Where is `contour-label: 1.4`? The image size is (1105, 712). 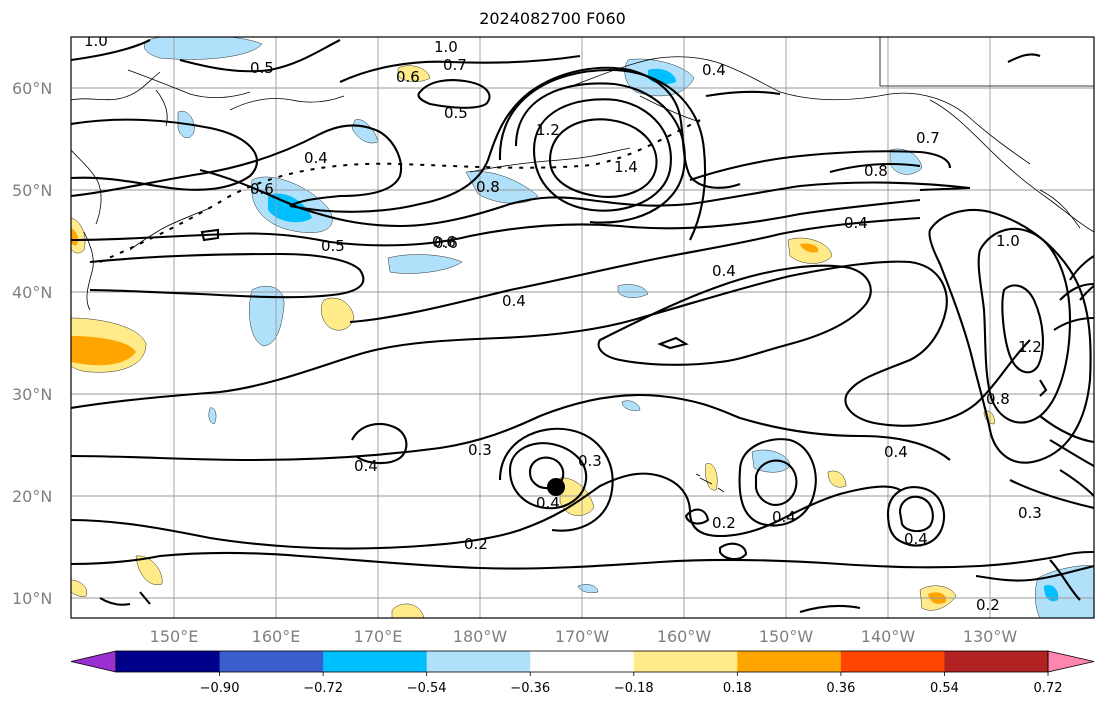 contour-label: 1.4 is located at coordinates (626, 167).